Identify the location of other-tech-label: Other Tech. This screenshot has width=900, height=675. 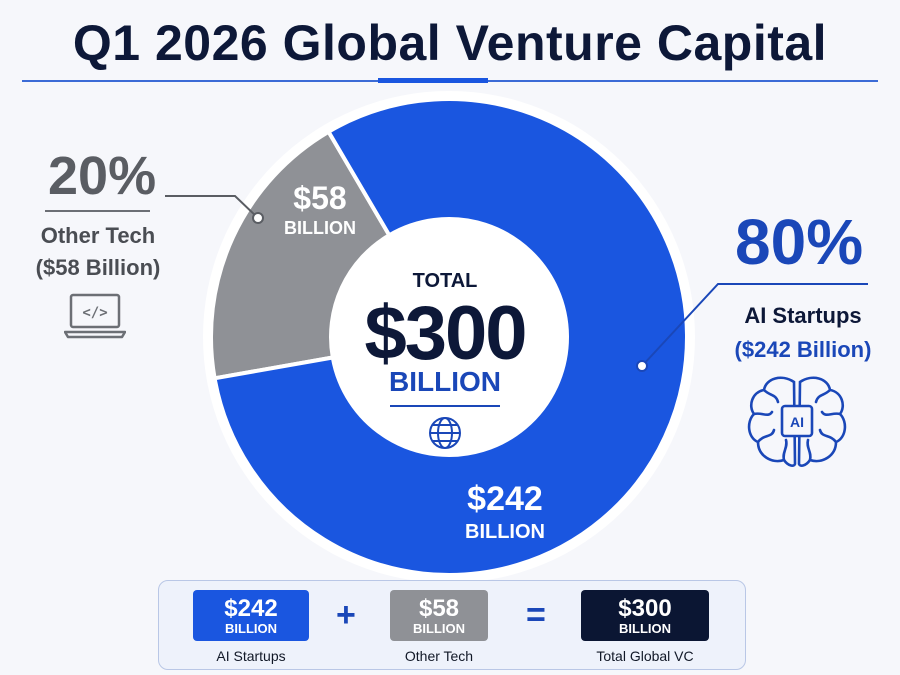
(98, 235).